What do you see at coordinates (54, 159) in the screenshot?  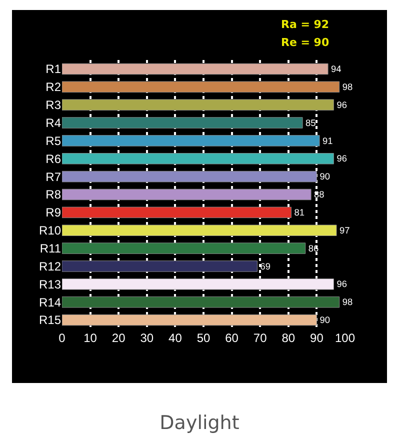 I see `y-tick-label: R6` at bounding box center [54, 159].